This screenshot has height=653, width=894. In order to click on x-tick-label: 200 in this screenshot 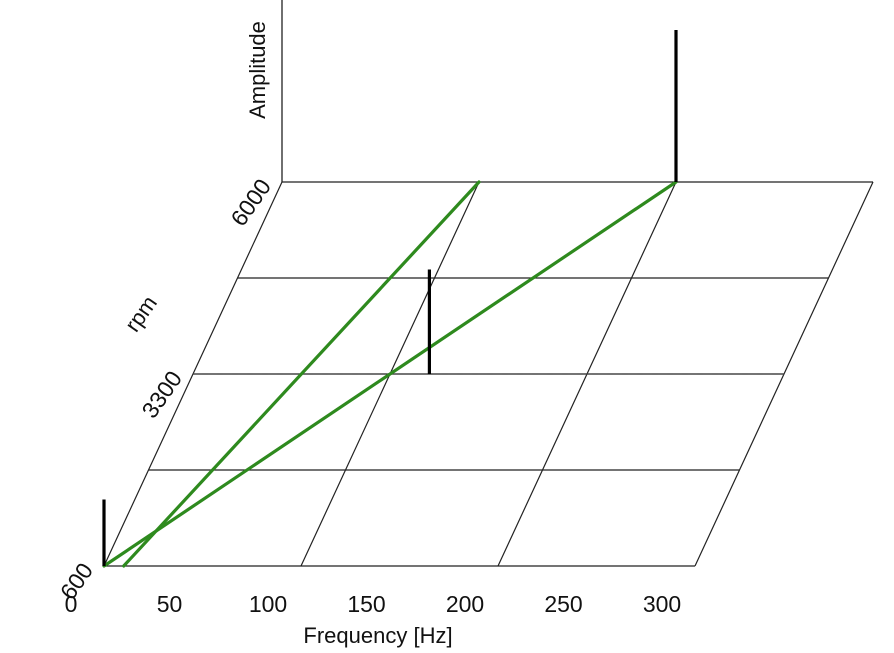, I will do `click(465, 604)`.